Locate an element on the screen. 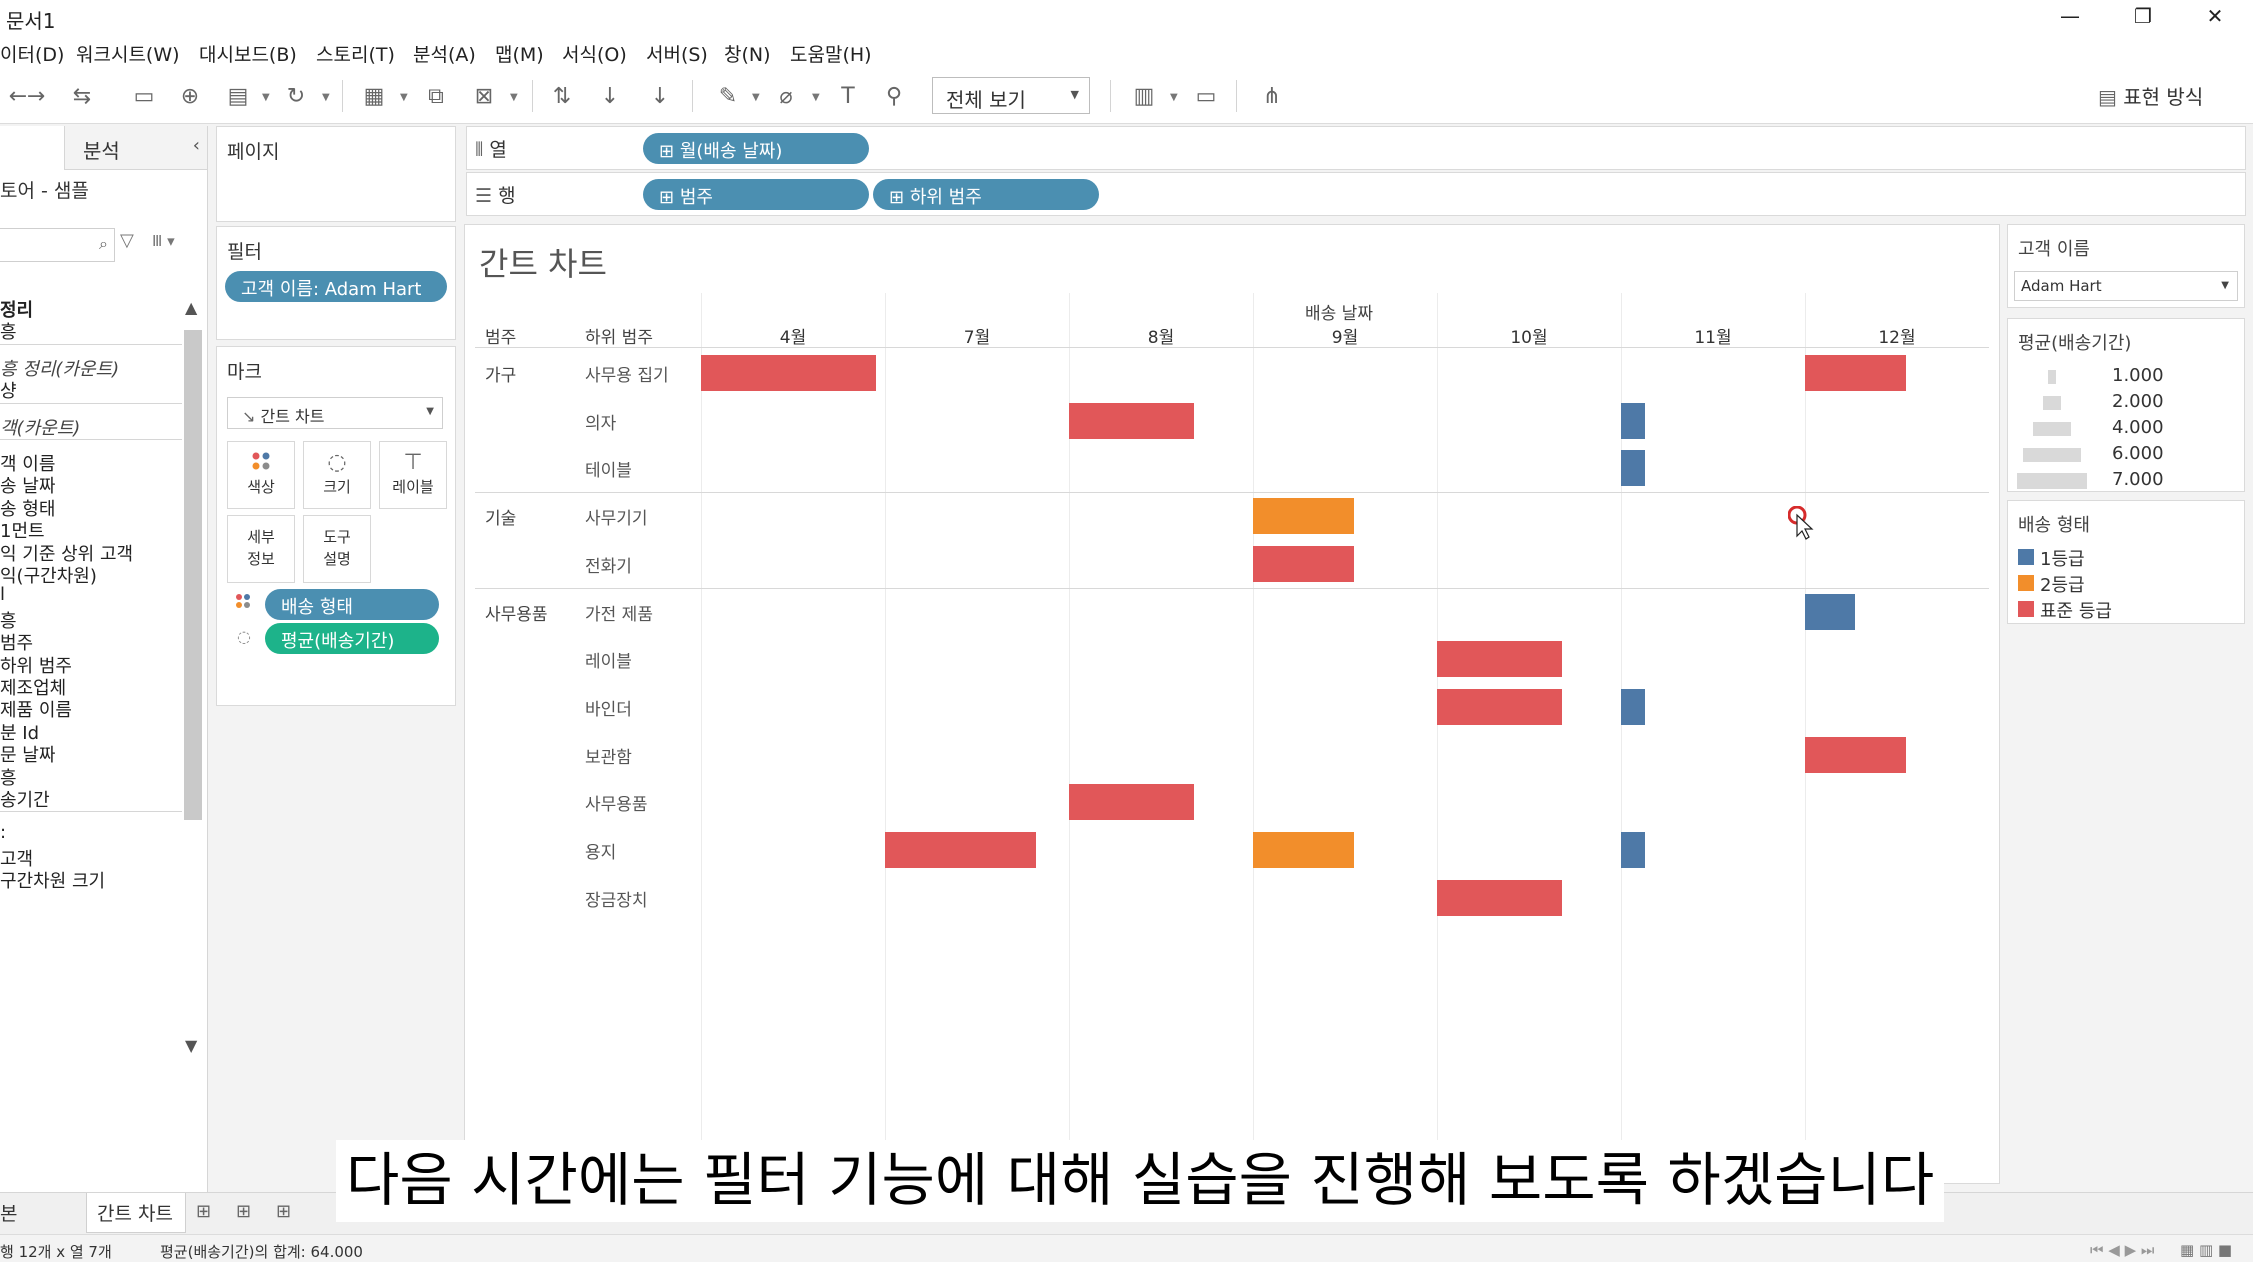  subcategory-label: 전화기 is located at coordinates (608, 566).